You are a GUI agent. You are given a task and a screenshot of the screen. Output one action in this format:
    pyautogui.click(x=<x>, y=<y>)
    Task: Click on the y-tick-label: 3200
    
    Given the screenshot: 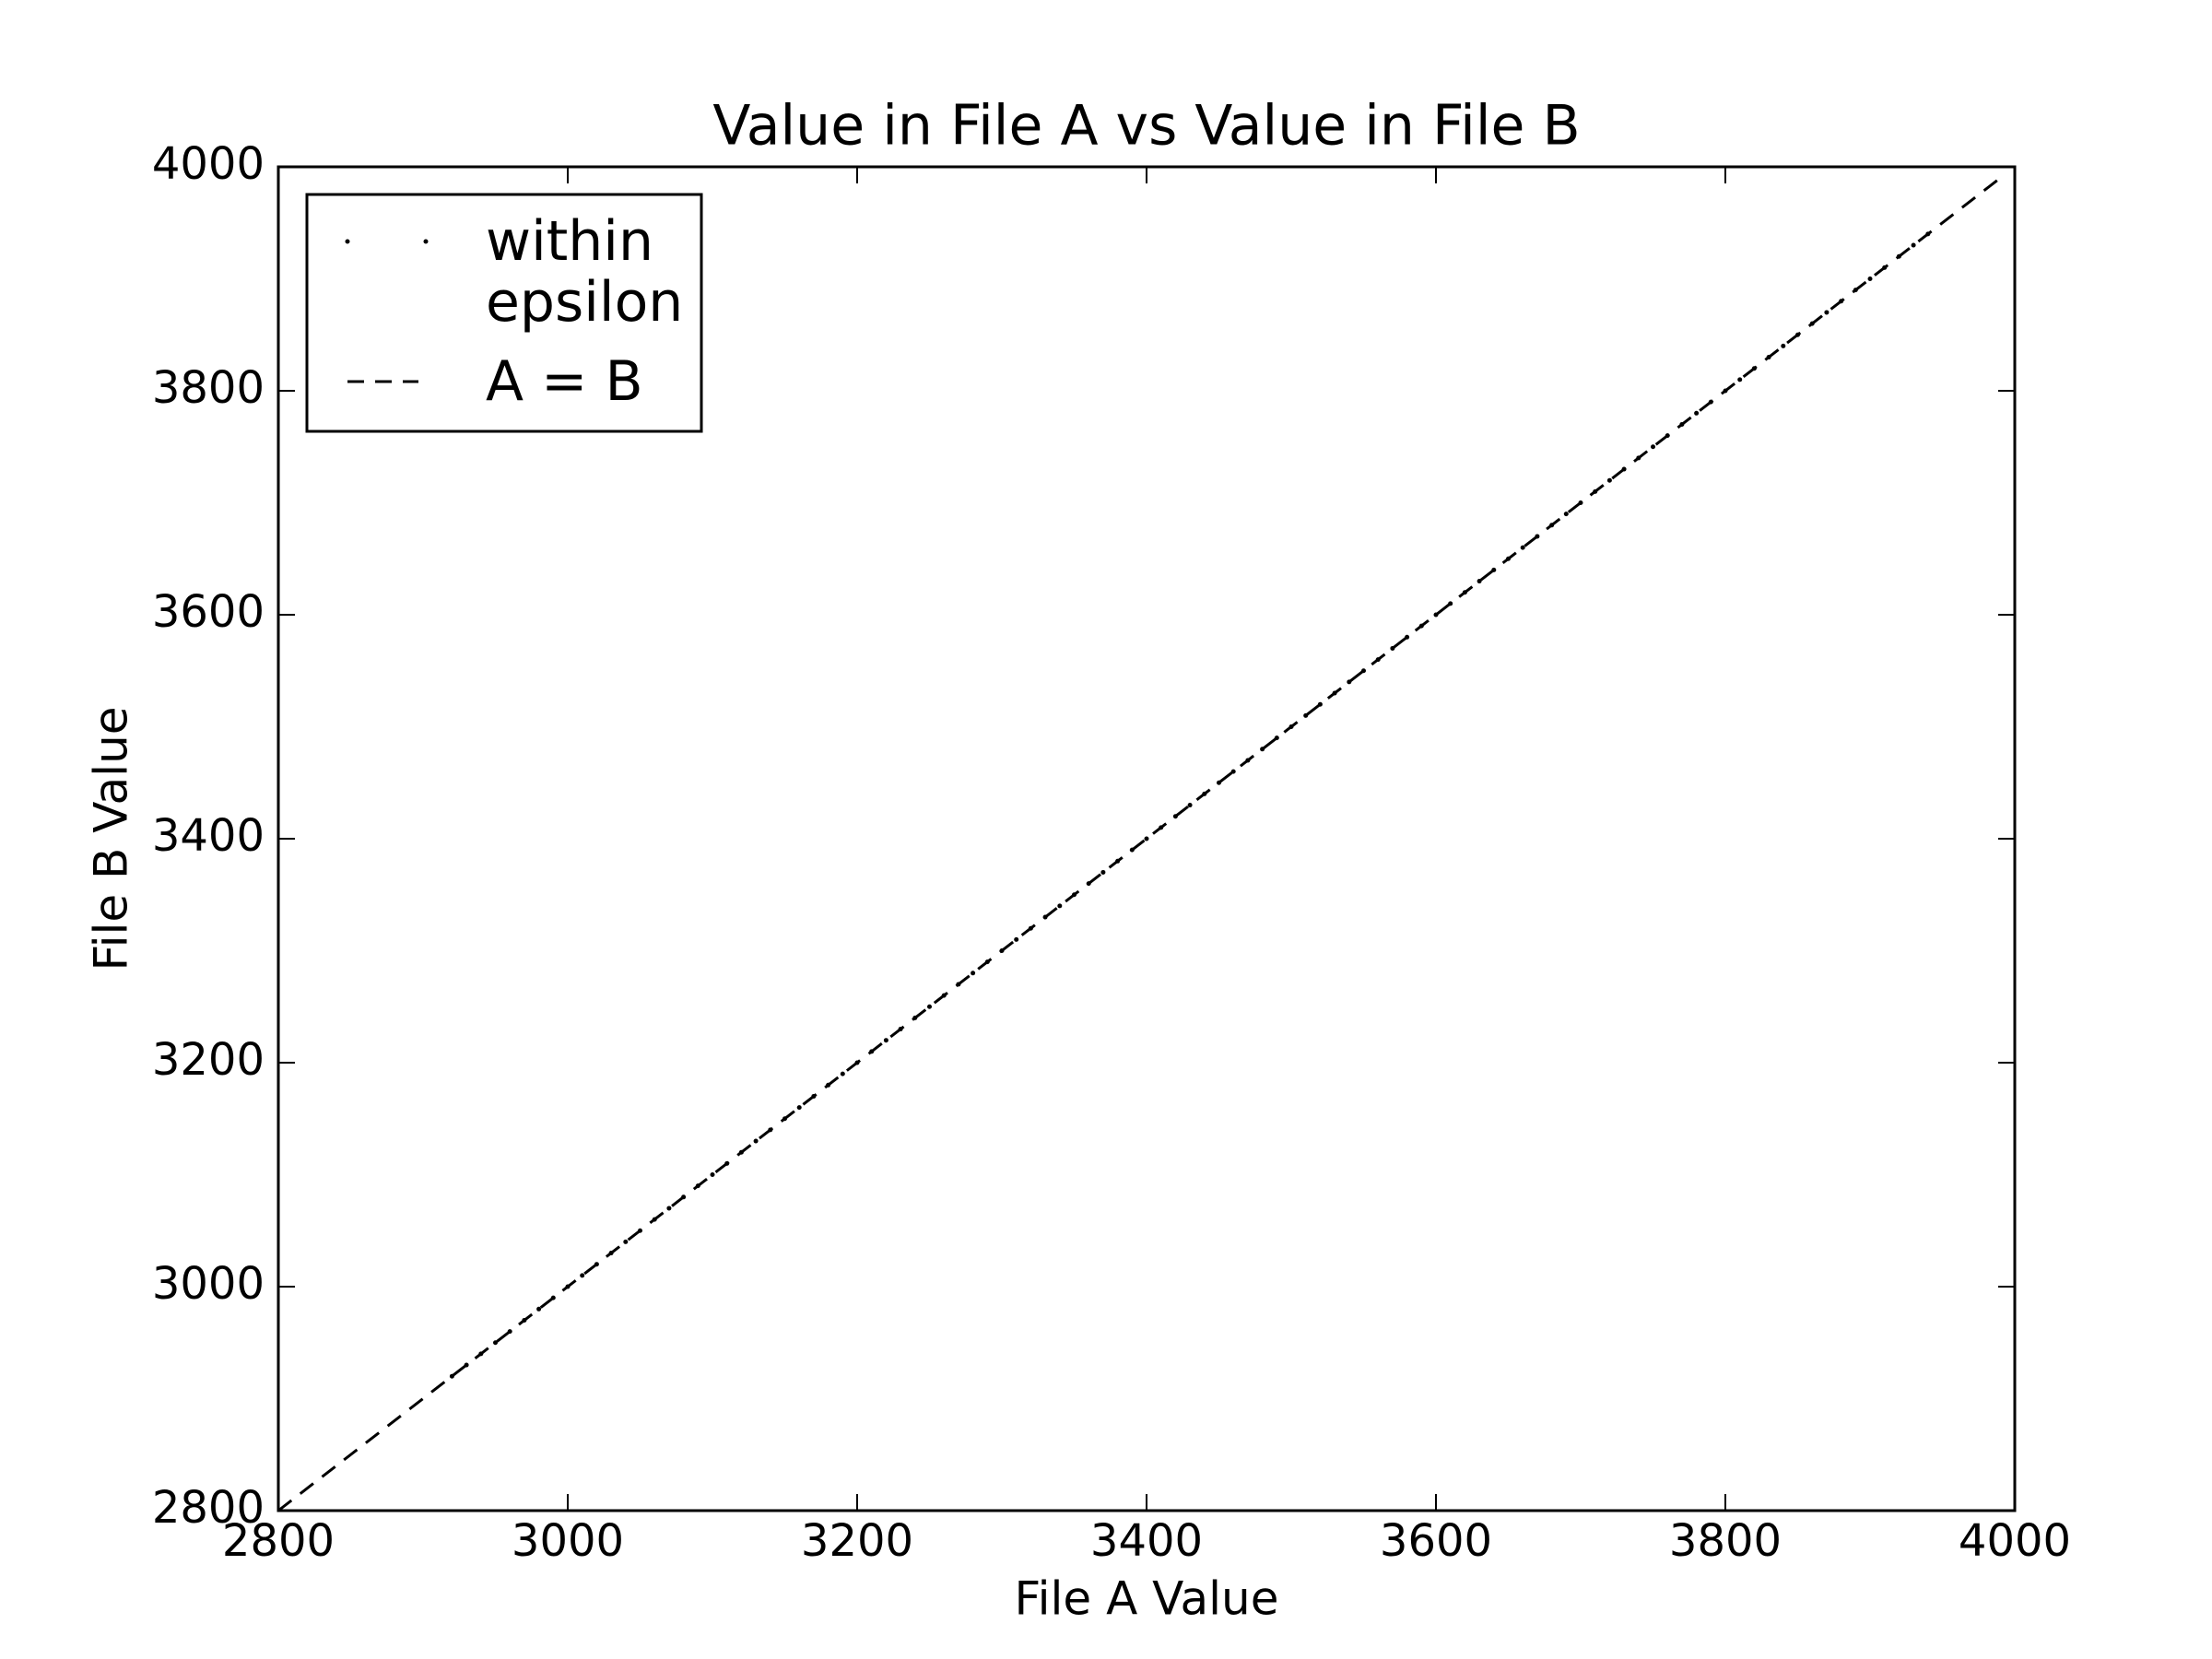 What is the action you would take?
    pyautogui.click(x=208, y=1060)
    